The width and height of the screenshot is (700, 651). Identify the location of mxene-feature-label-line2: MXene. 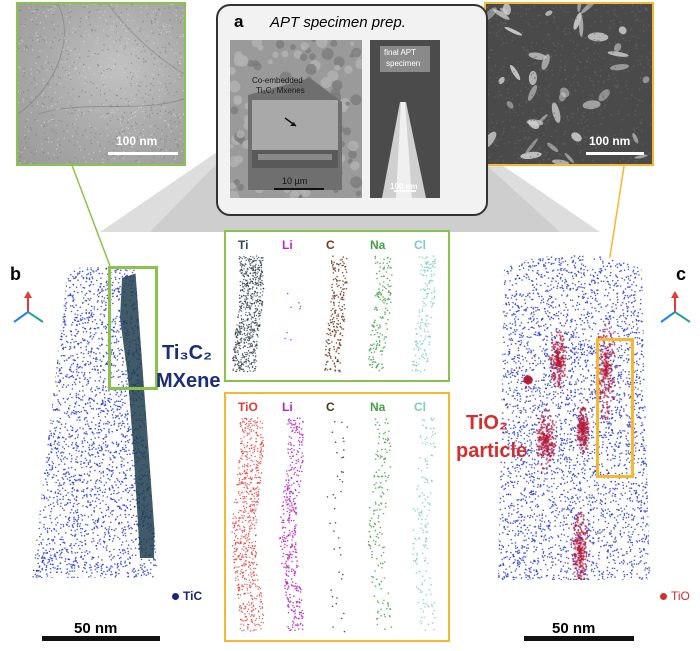
(188, 381).